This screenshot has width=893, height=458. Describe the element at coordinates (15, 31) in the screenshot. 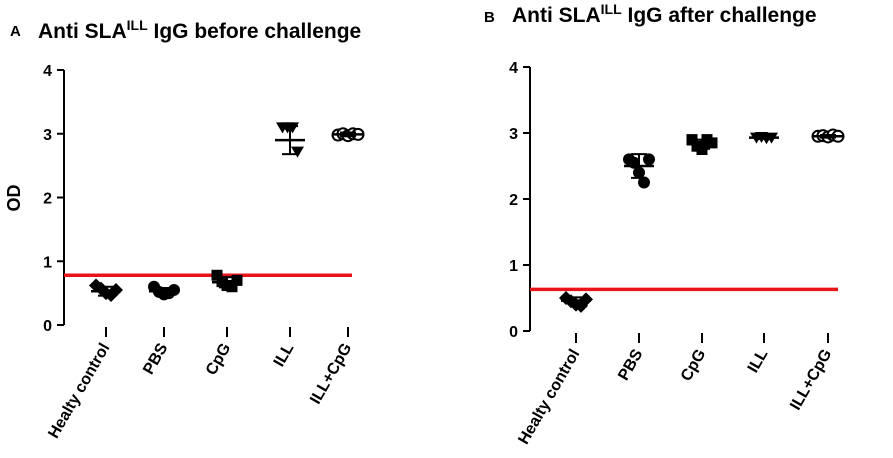

I see `panel-letter: A` at that location.